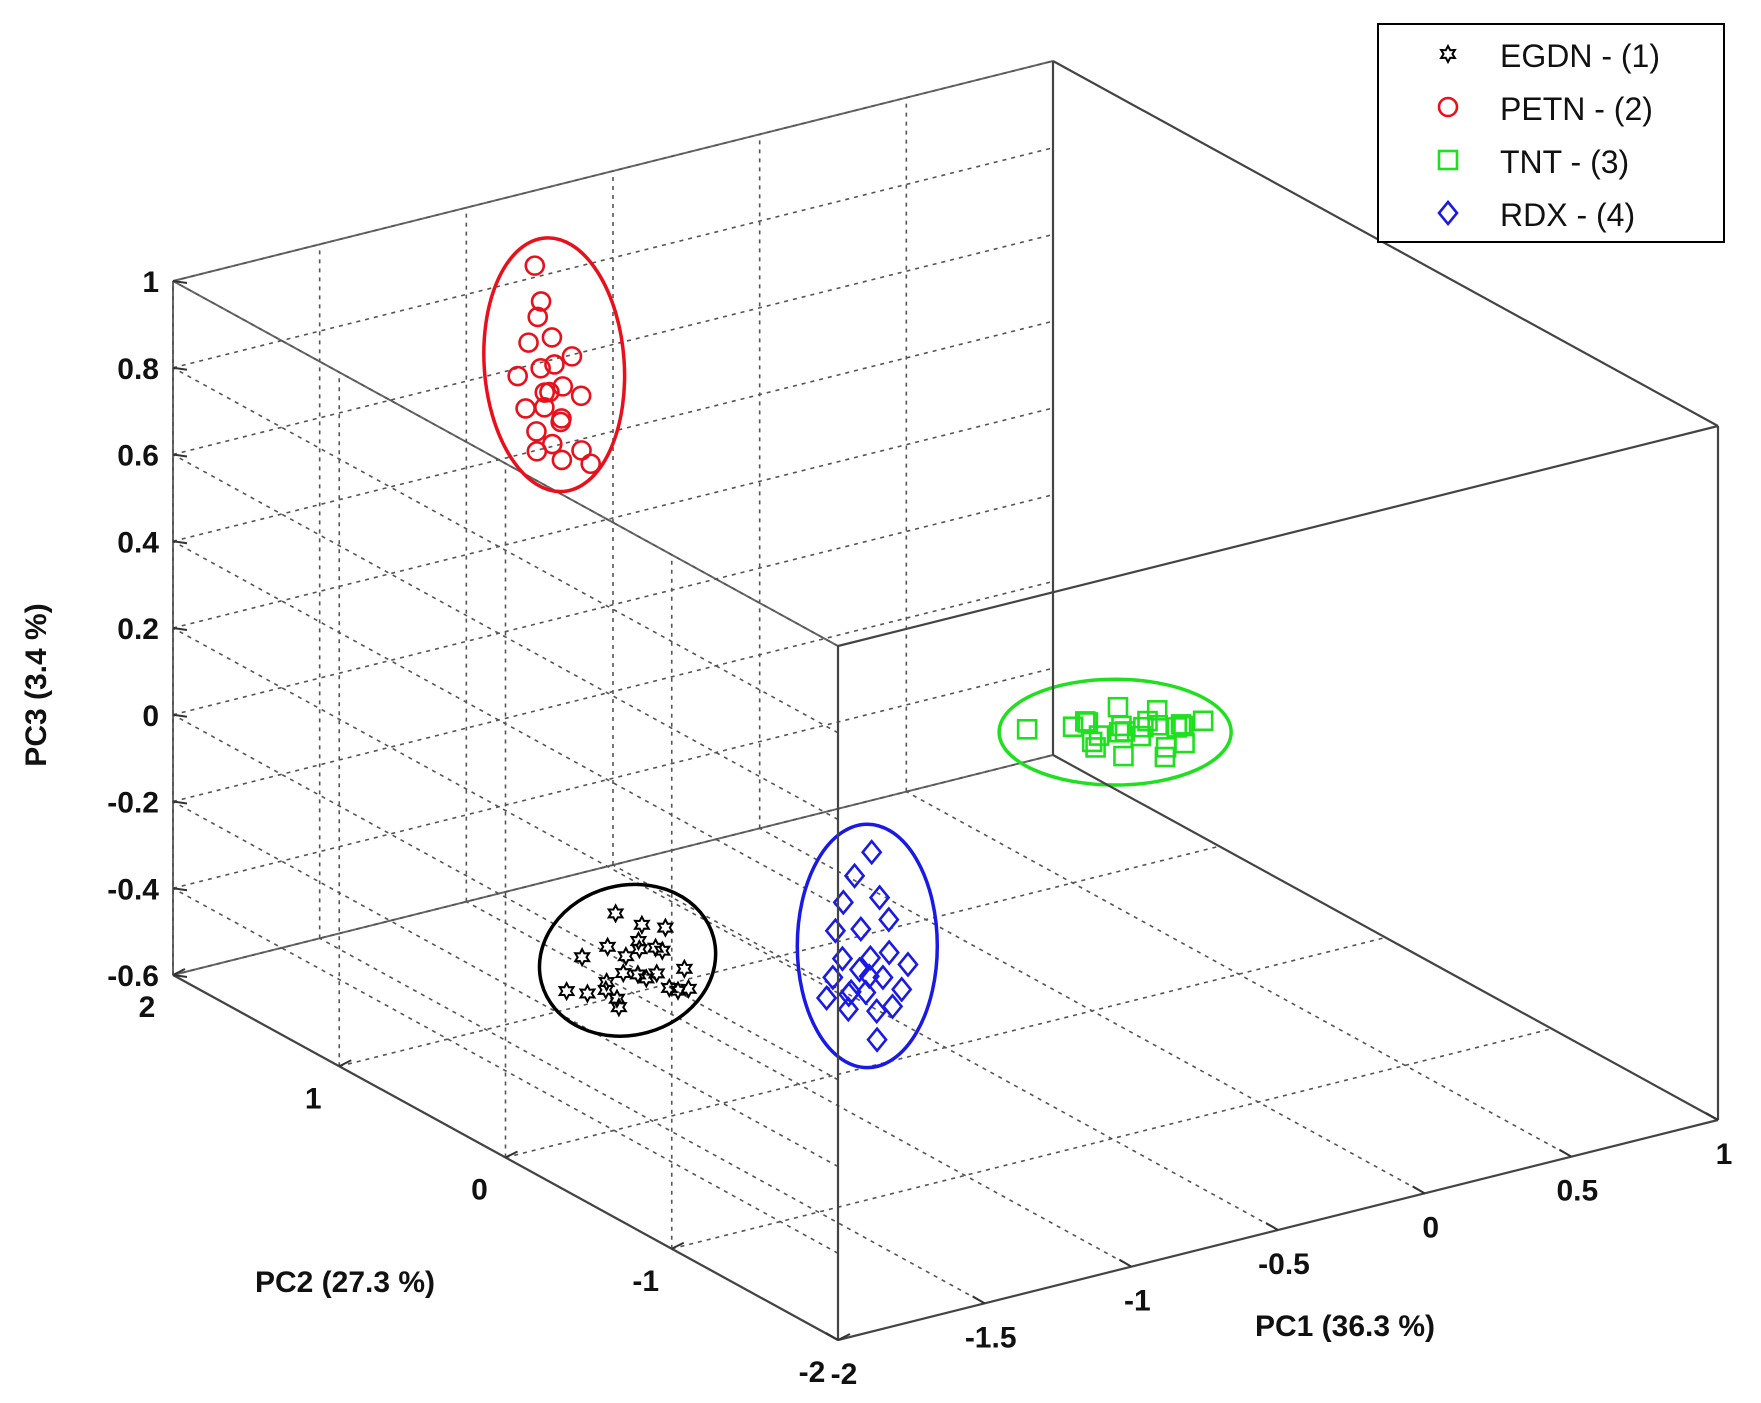 The height and width of the screenshot is (1403, 1761). What do you see at coordinates (645, 1281) in the screenshot?
I see `y-tick-label: -1` at bounding box center [645, 1281].